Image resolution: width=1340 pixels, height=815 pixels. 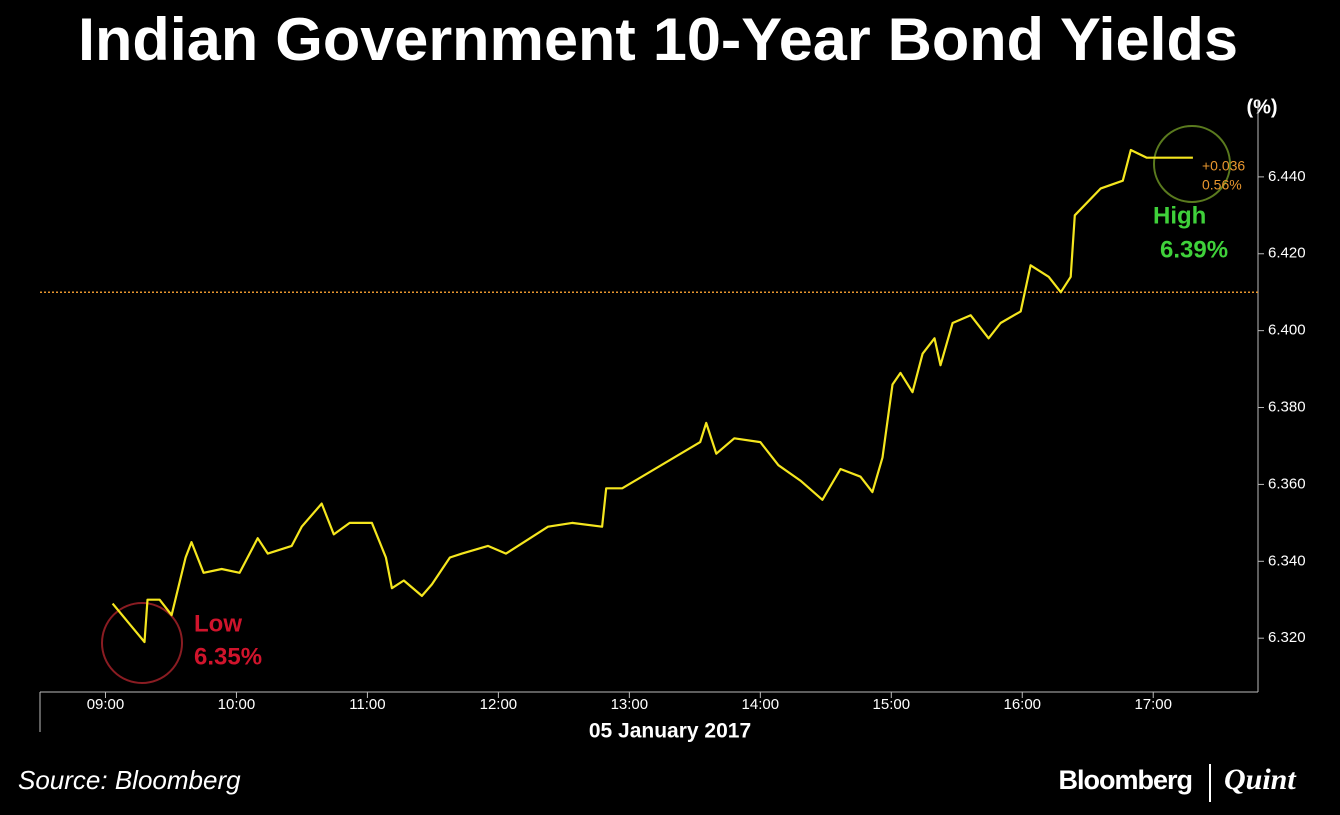 I want to click on change-label: +0.036, so click(x=1223, y=166).